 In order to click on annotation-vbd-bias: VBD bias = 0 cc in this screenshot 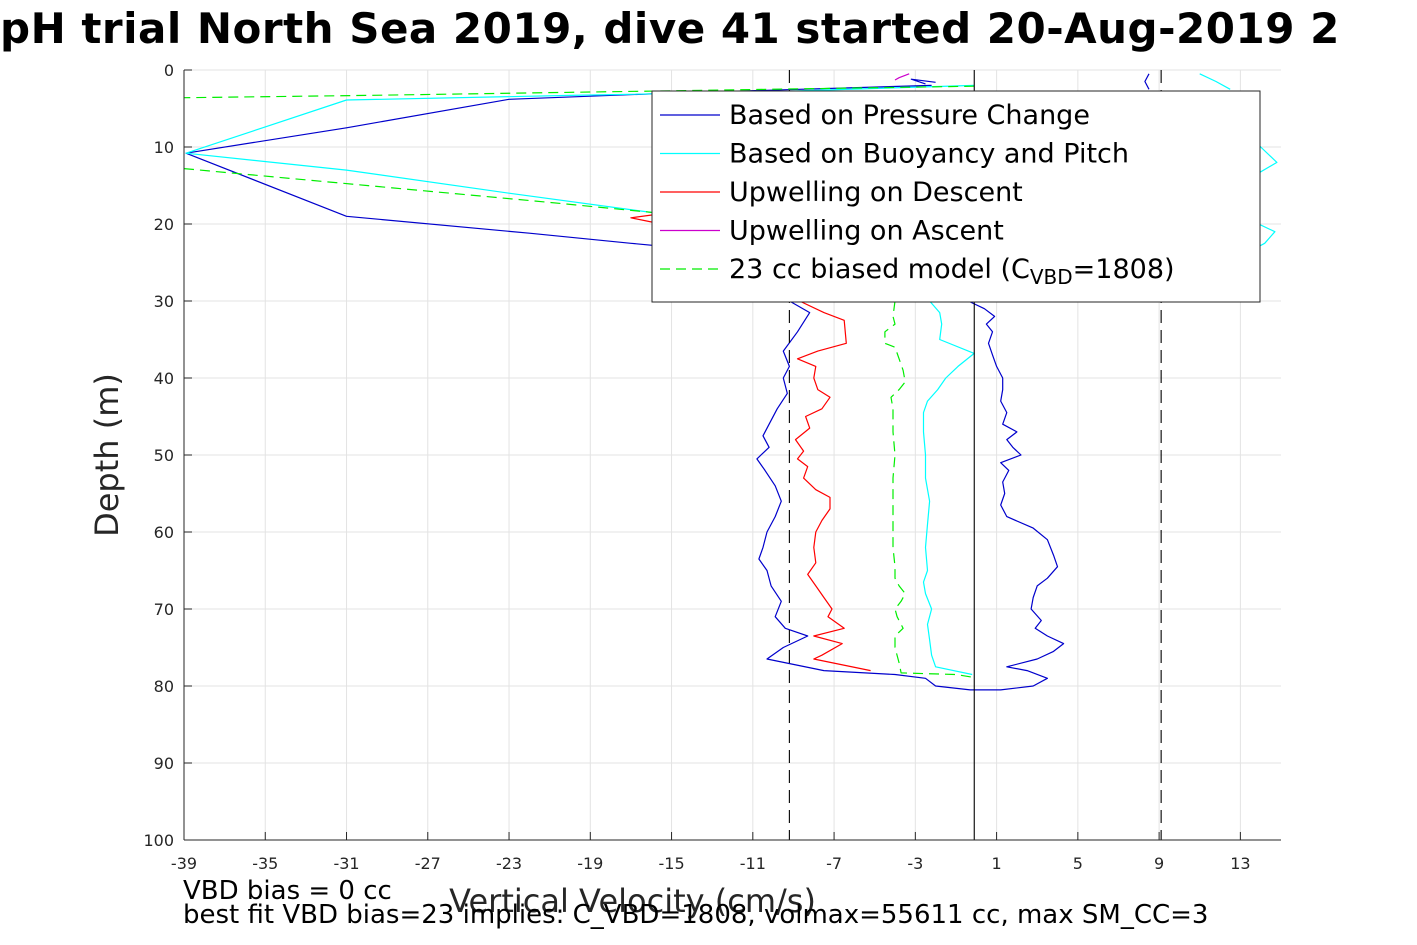, I will do `click(287, 891)`.